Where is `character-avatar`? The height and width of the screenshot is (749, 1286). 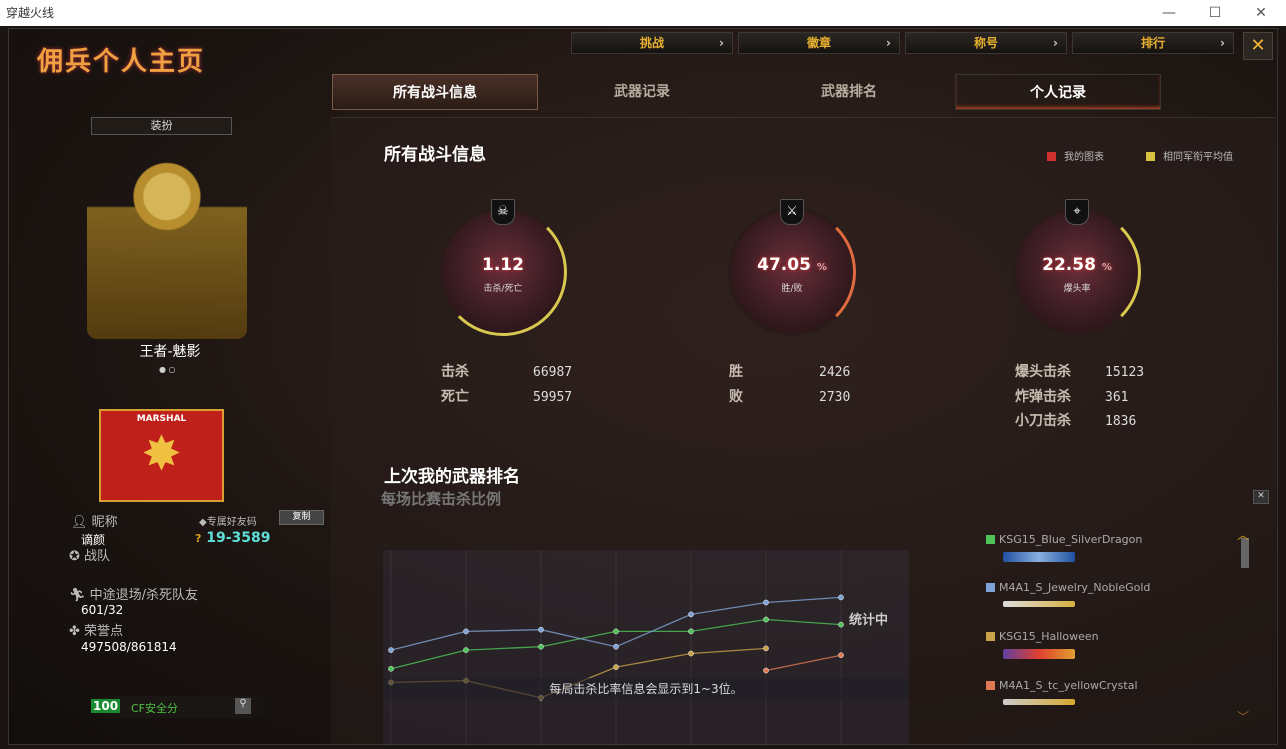
character-avatar is located at coordinates (167, 244).